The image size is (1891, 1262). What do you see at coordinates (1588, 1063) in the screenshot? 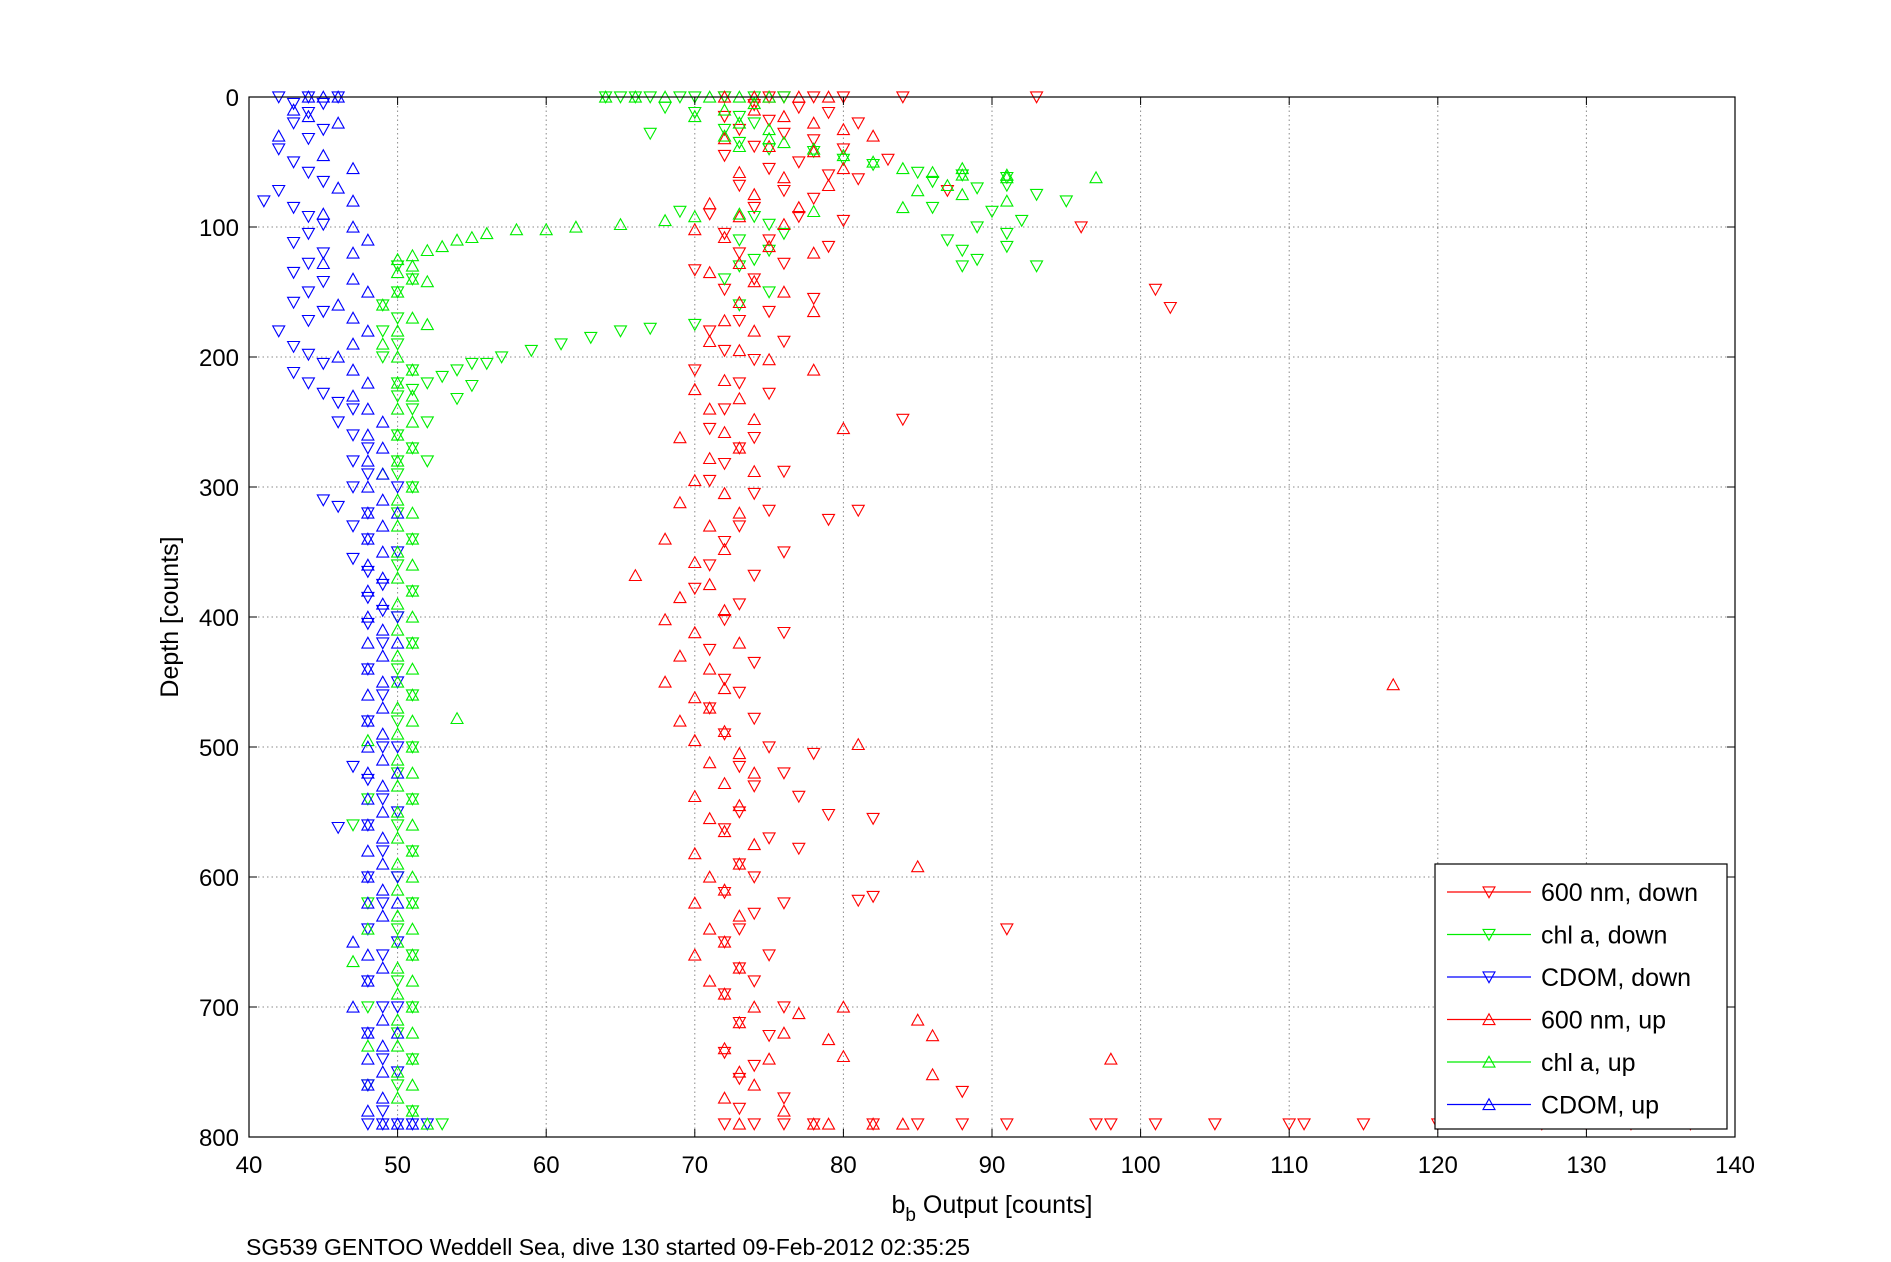
I see `legend-label: chl a, up` at bounding box center [1588, 1063].